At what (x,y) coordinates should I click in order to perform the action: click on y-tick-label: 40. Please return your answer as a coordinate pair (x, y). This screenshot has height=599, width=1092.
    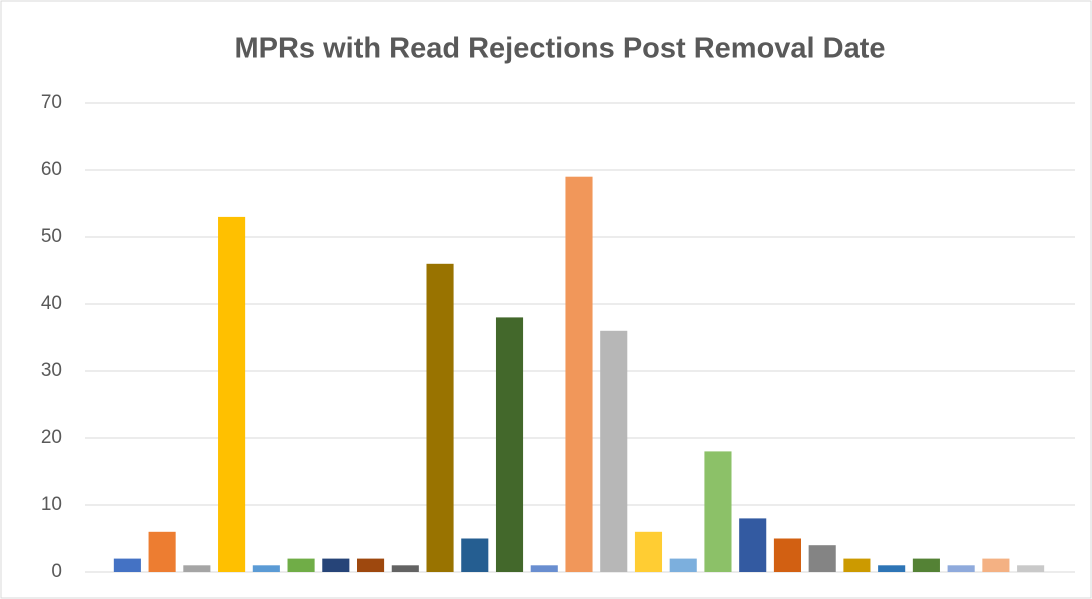
    Looking at the image, I should click on (51, 303).